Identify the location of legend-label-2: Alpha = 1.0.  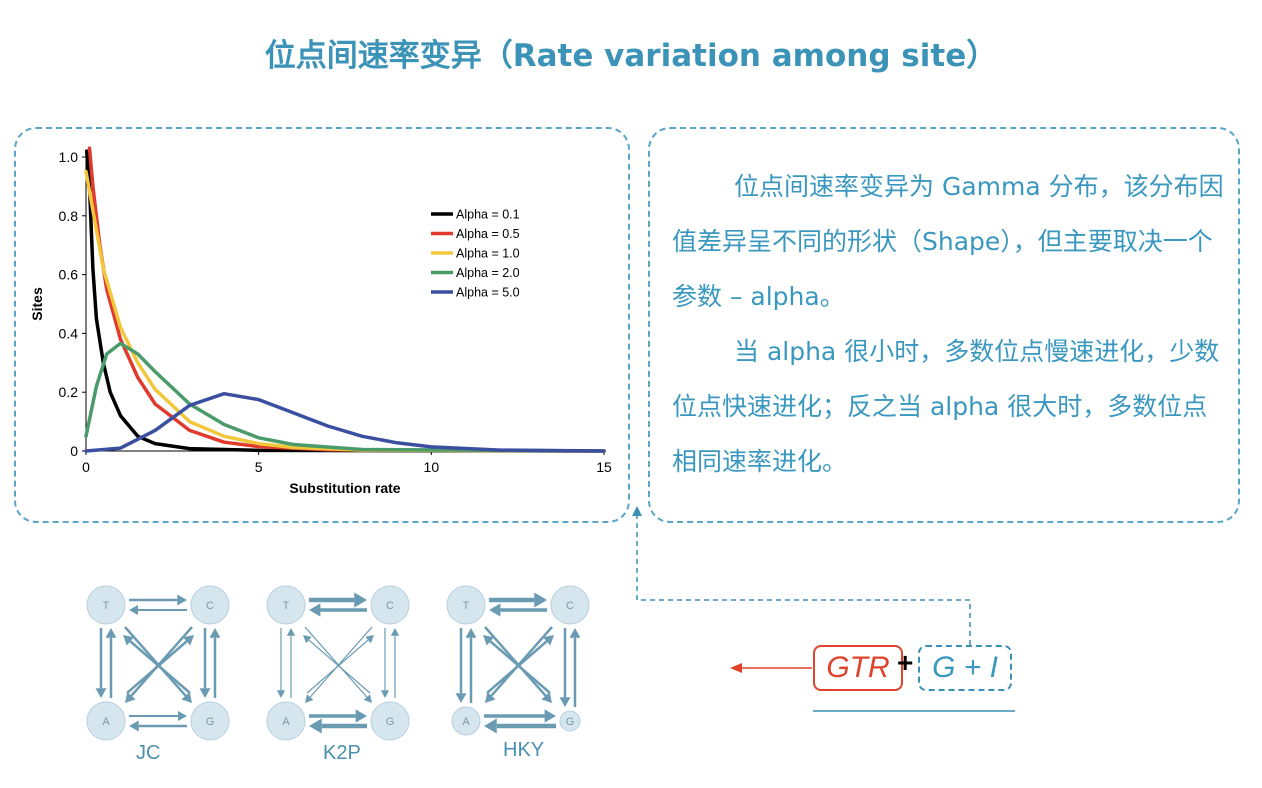
(488, 254).